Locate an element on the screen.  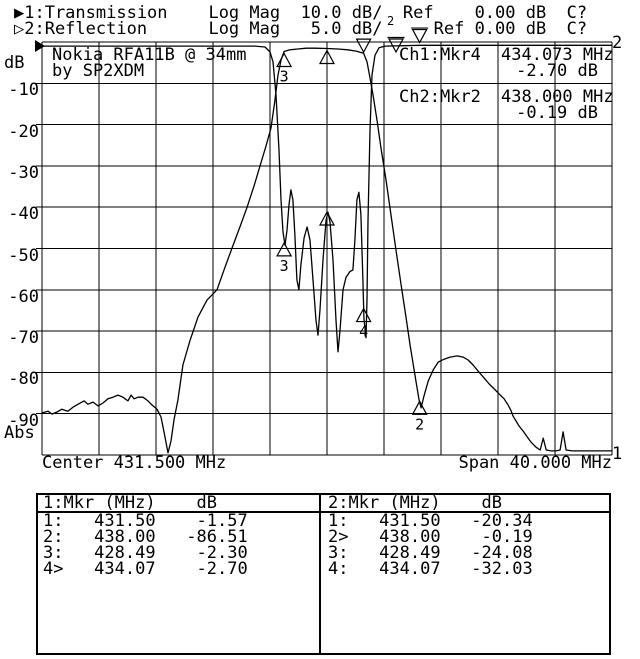
plot-title-line1: Nokia RFA11B @ 34mm is located at coordinates (149, 55).